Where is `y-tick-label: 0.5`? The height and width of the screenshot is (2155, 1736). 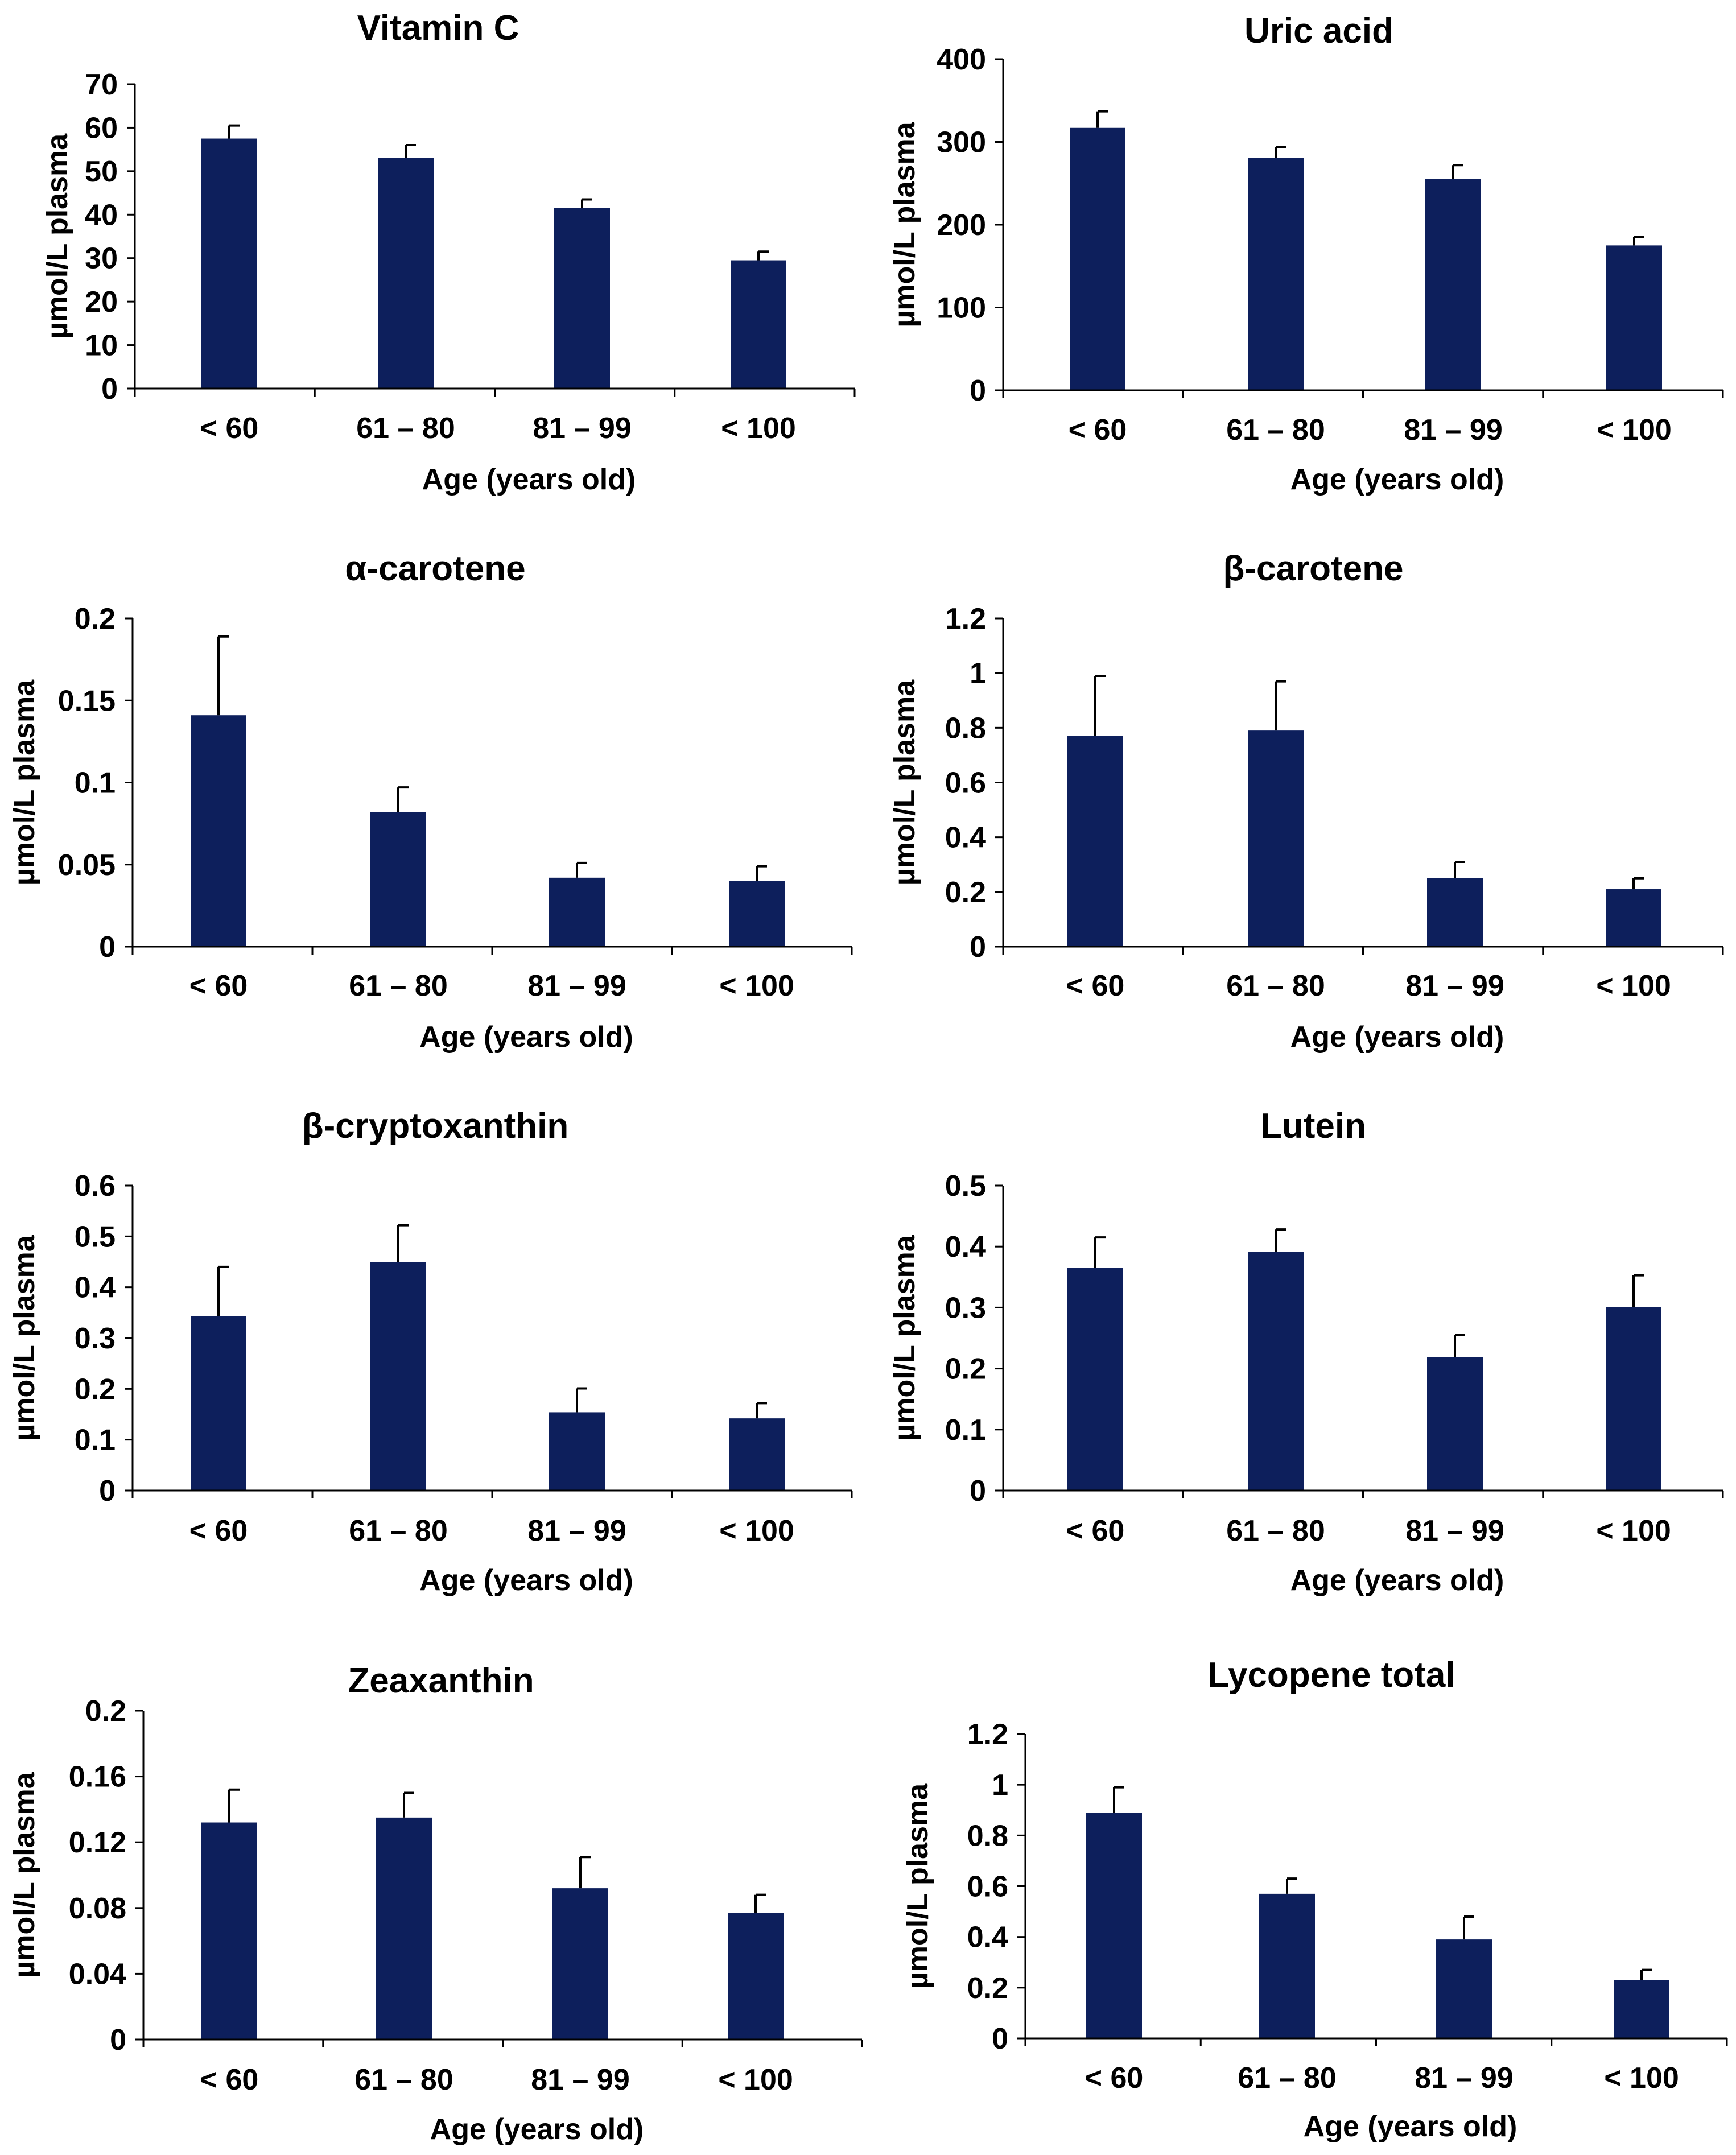 y-tick-label: 0.5 is located at coordinates (95, 1236).